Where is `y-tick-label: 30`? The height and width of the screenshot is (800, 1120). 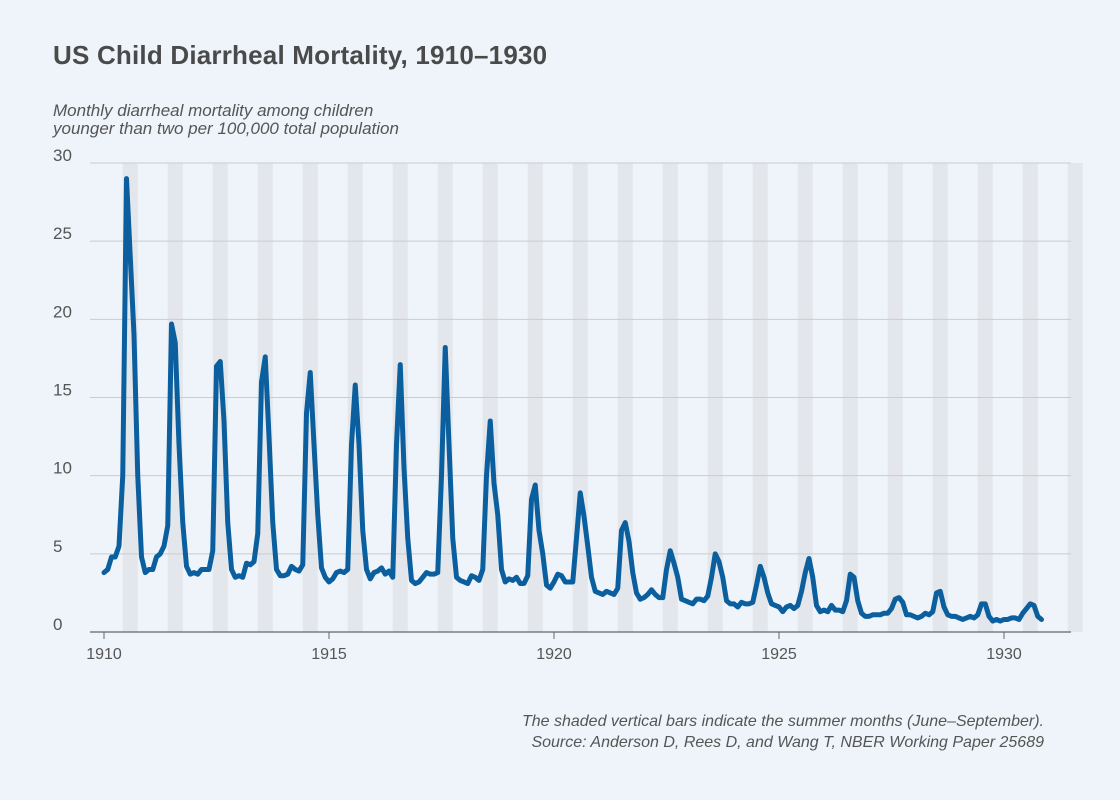
y-tick-label: 30 is located at coordinates (62, 155).